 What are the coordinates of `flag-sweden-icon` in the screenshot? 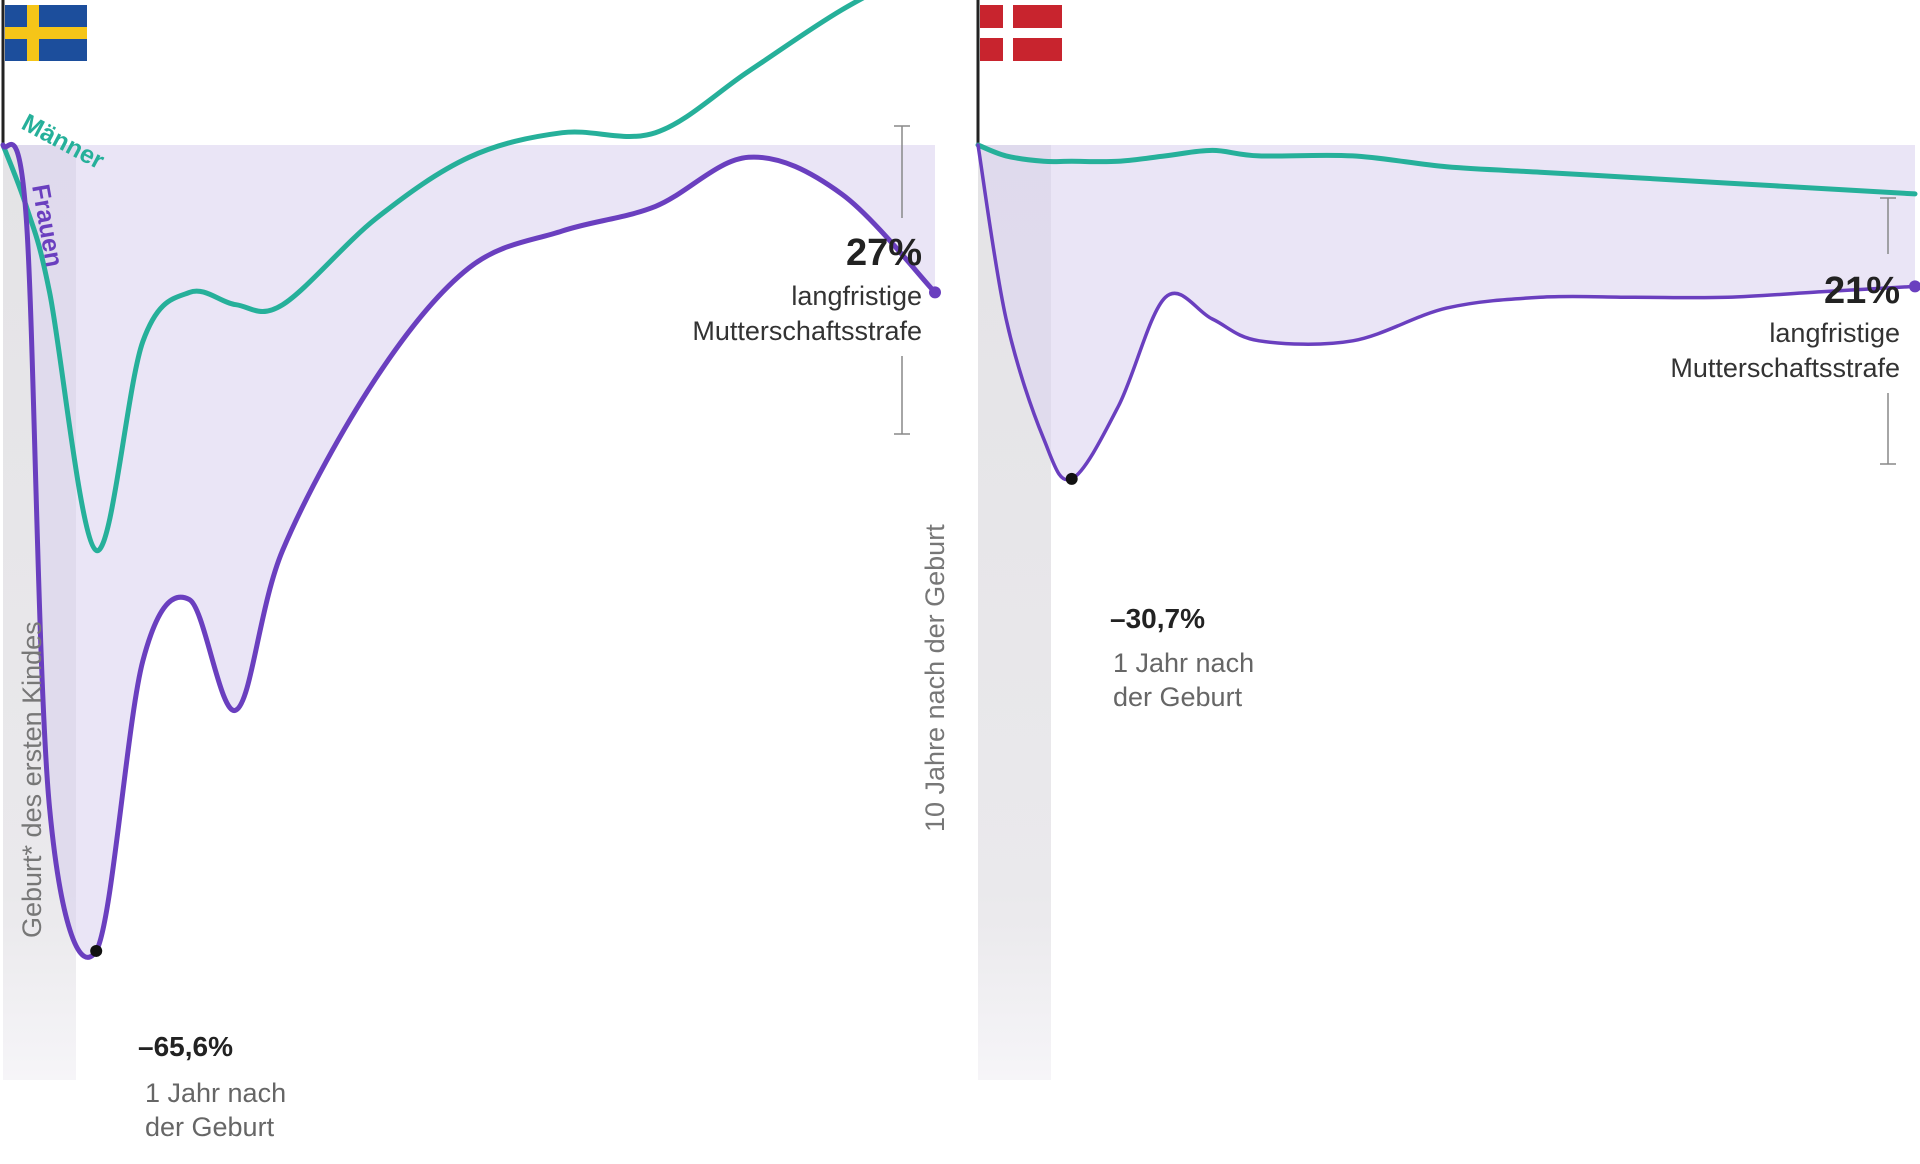 It's located at (46, 33).